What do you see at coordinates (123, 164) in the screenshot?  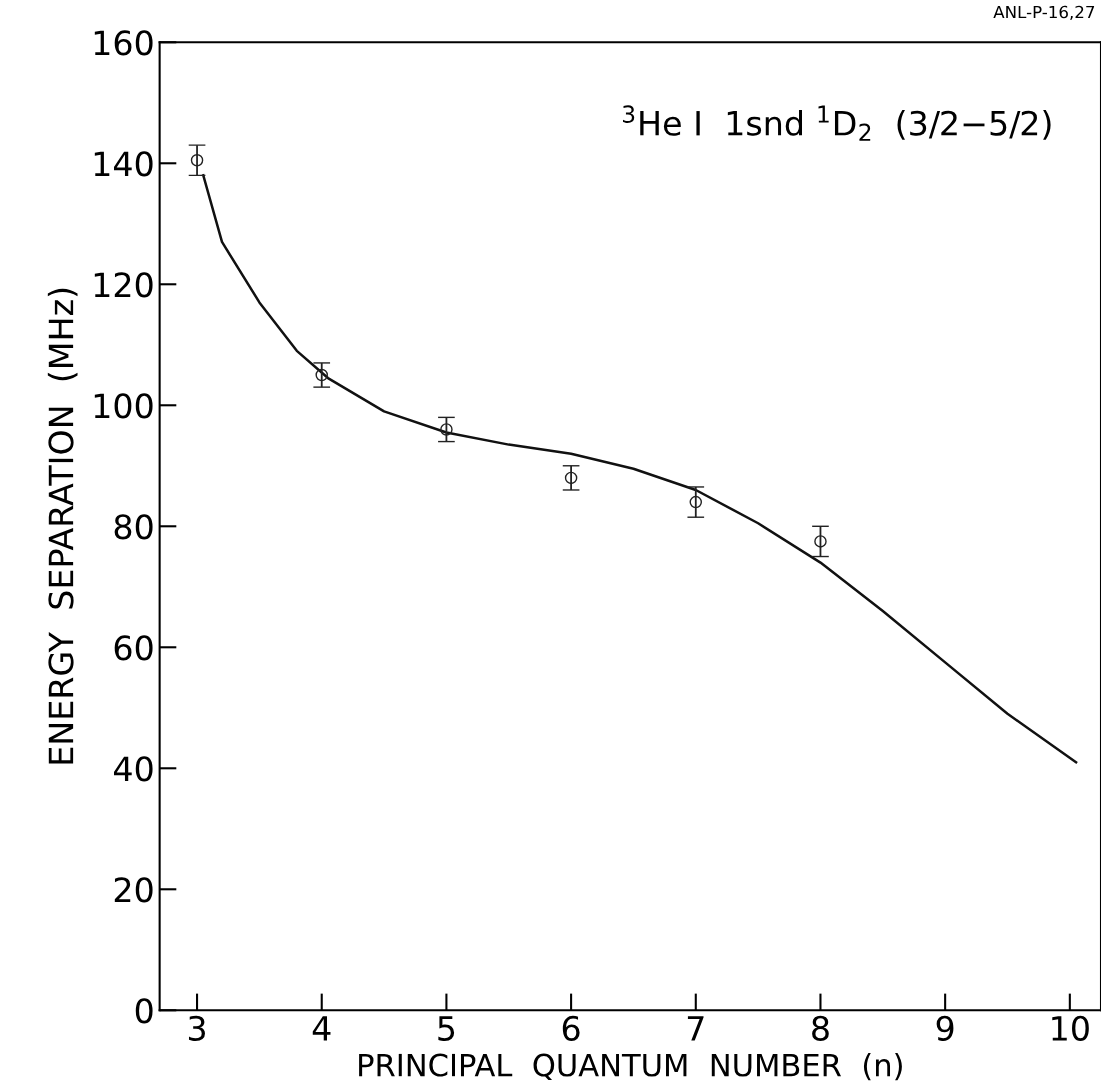 I see `y-tick-label: 140` at bounding box center [123, 164].